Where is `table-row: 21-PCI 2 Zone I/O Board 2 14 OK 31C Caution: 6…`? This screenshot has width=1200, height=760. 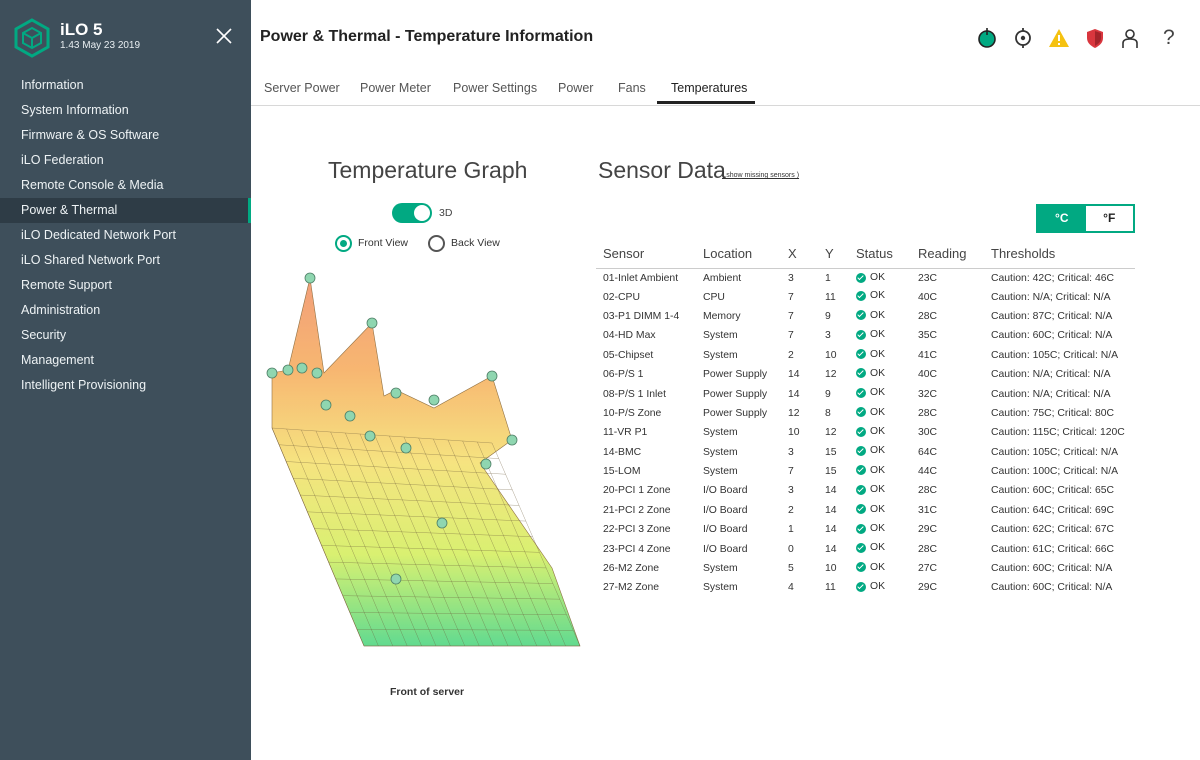 table-row: 21-PCI 2 Zone I/O Board 2 14 OK 31C Caution: 6… is located at coordinates (865, 510).